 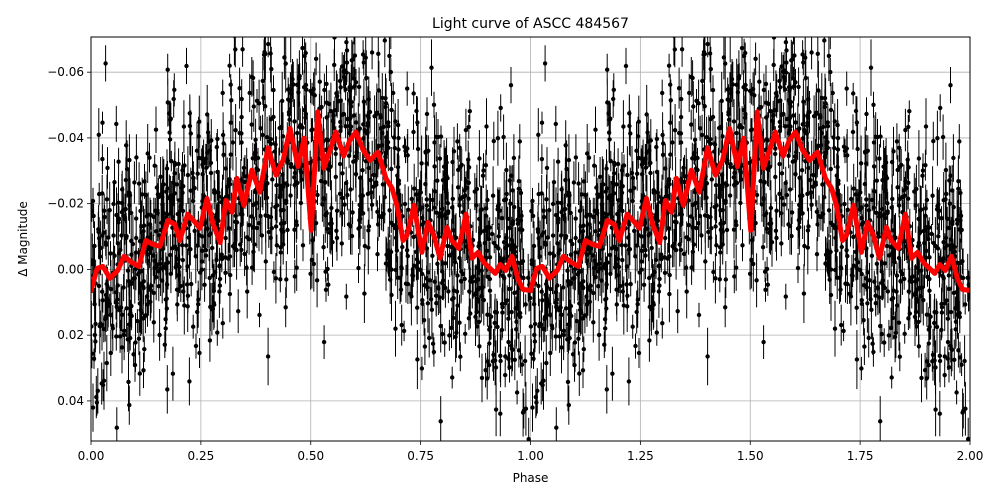 I want to click on y-tick-label: 0.02, so click(x=70, y=335).